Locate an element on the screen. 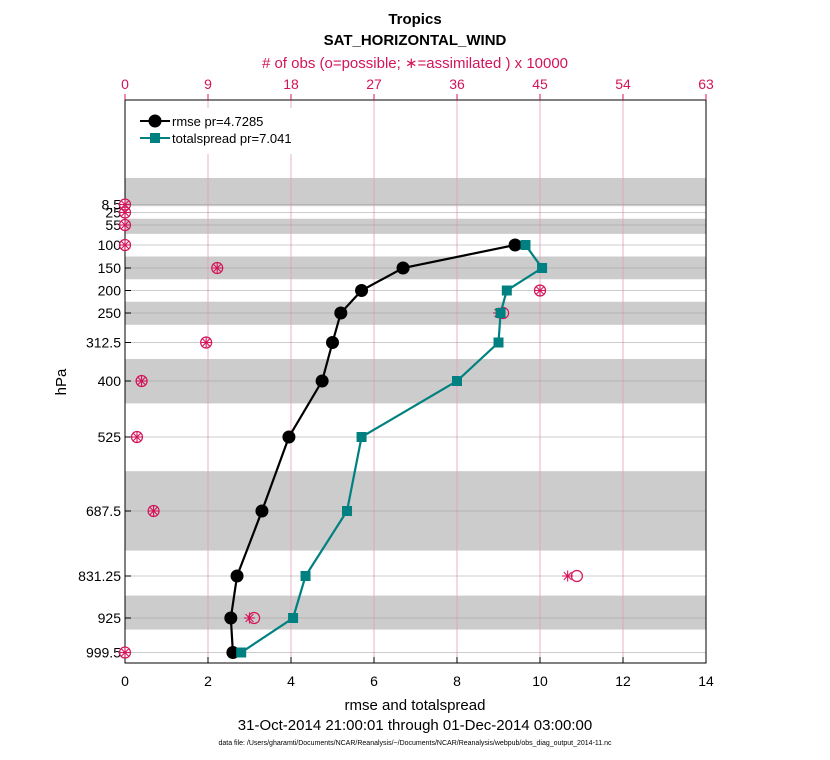 The height and width of the screenshot is (760, 830). y-tick-label: 525 is located at coordinates (110, 437).